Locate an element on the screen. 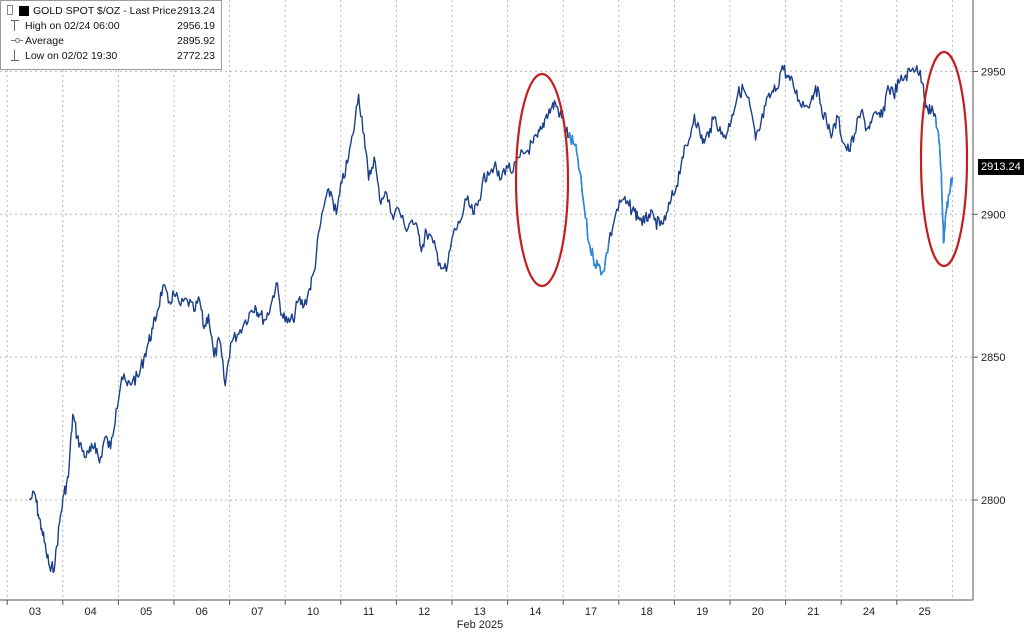 The width and height of the screenshot is (1024, 632). x-tick-label: 06 is located at coordinates (202, 612).